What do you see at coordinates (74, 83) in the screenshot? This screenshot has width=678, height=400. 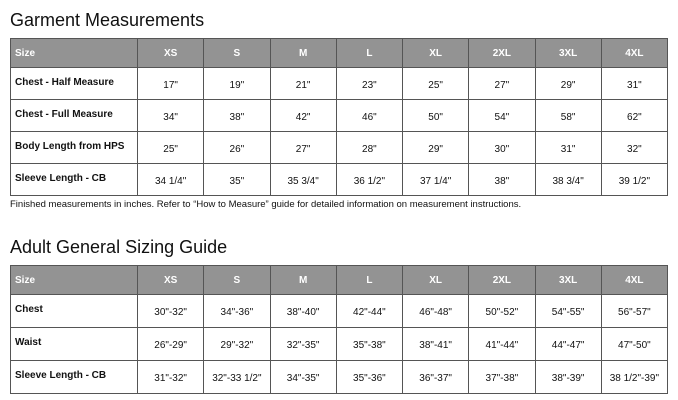 I see `row-label: Chest - Half Measure` at bounding box center [74, 83].